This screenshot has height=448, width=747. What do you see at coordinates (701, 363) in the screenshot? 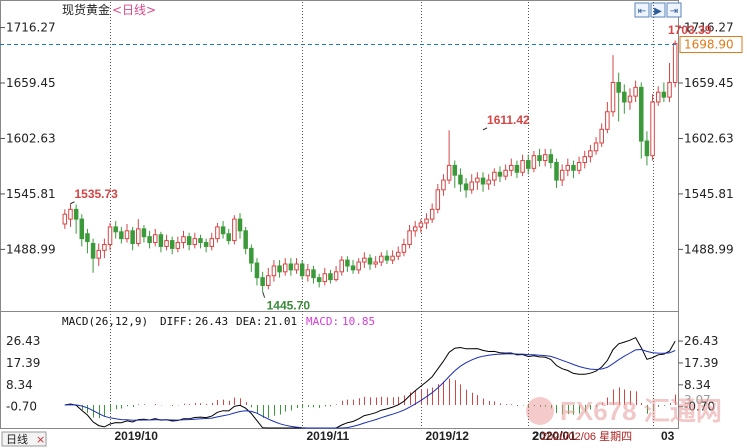
I see `macd-y-tick-label: 17.39` at bounding box center [701, 363].